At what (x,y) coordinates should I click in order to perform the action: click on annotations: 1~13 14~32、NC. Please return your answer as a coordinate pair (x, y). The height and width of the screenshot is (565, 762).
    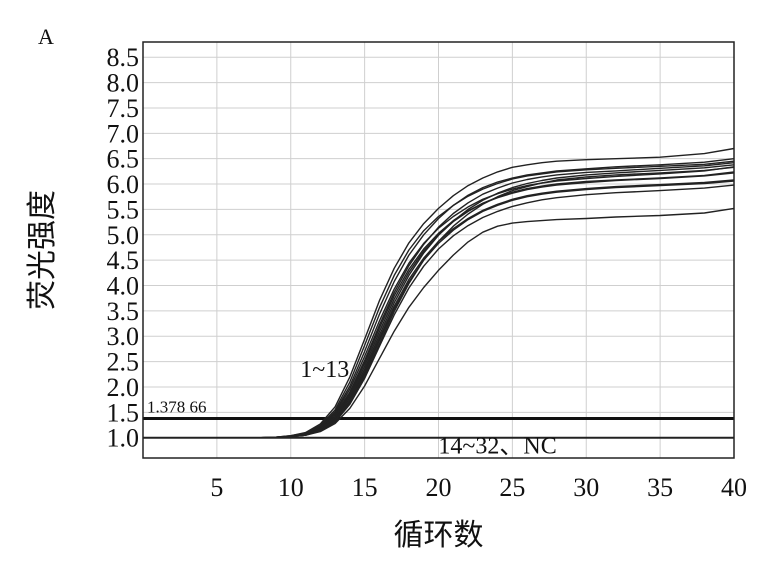
    Looking at the image, I should click on (428, 408).